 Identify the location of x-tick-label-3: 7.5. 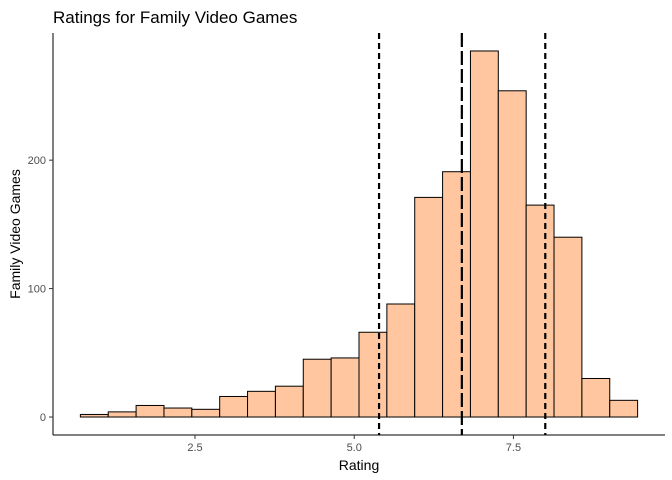
(513, 448).